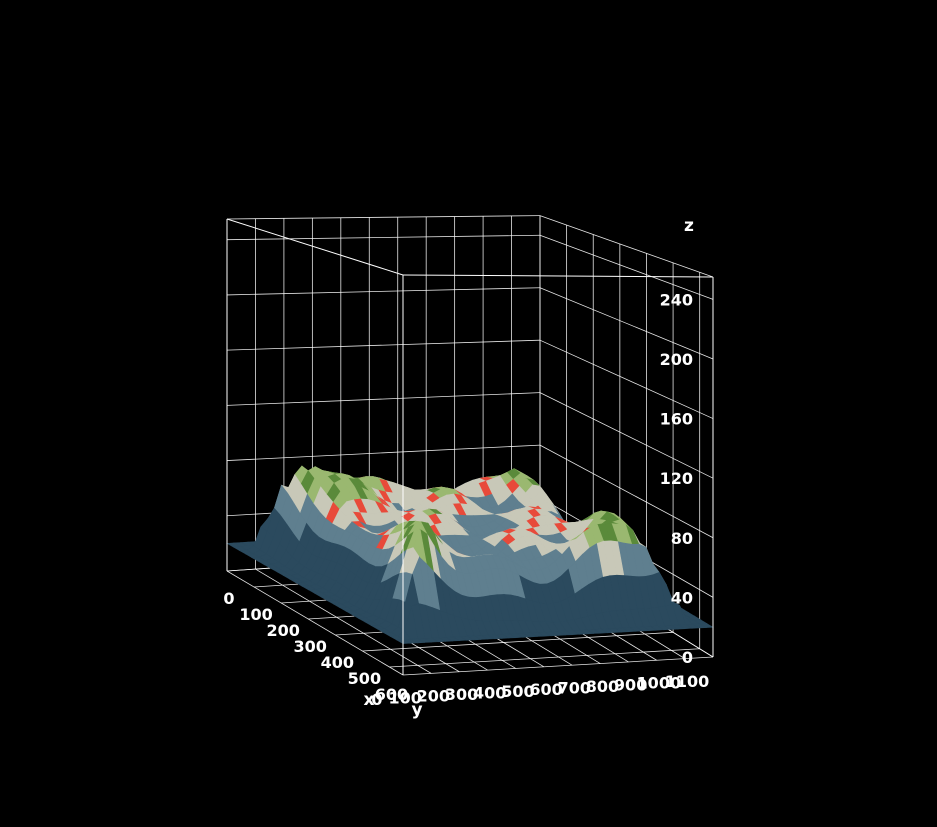 Image resolution: width=937 pixels, height=827 pixels. I want to click on x-tick-label: 800, so click(602, 686).